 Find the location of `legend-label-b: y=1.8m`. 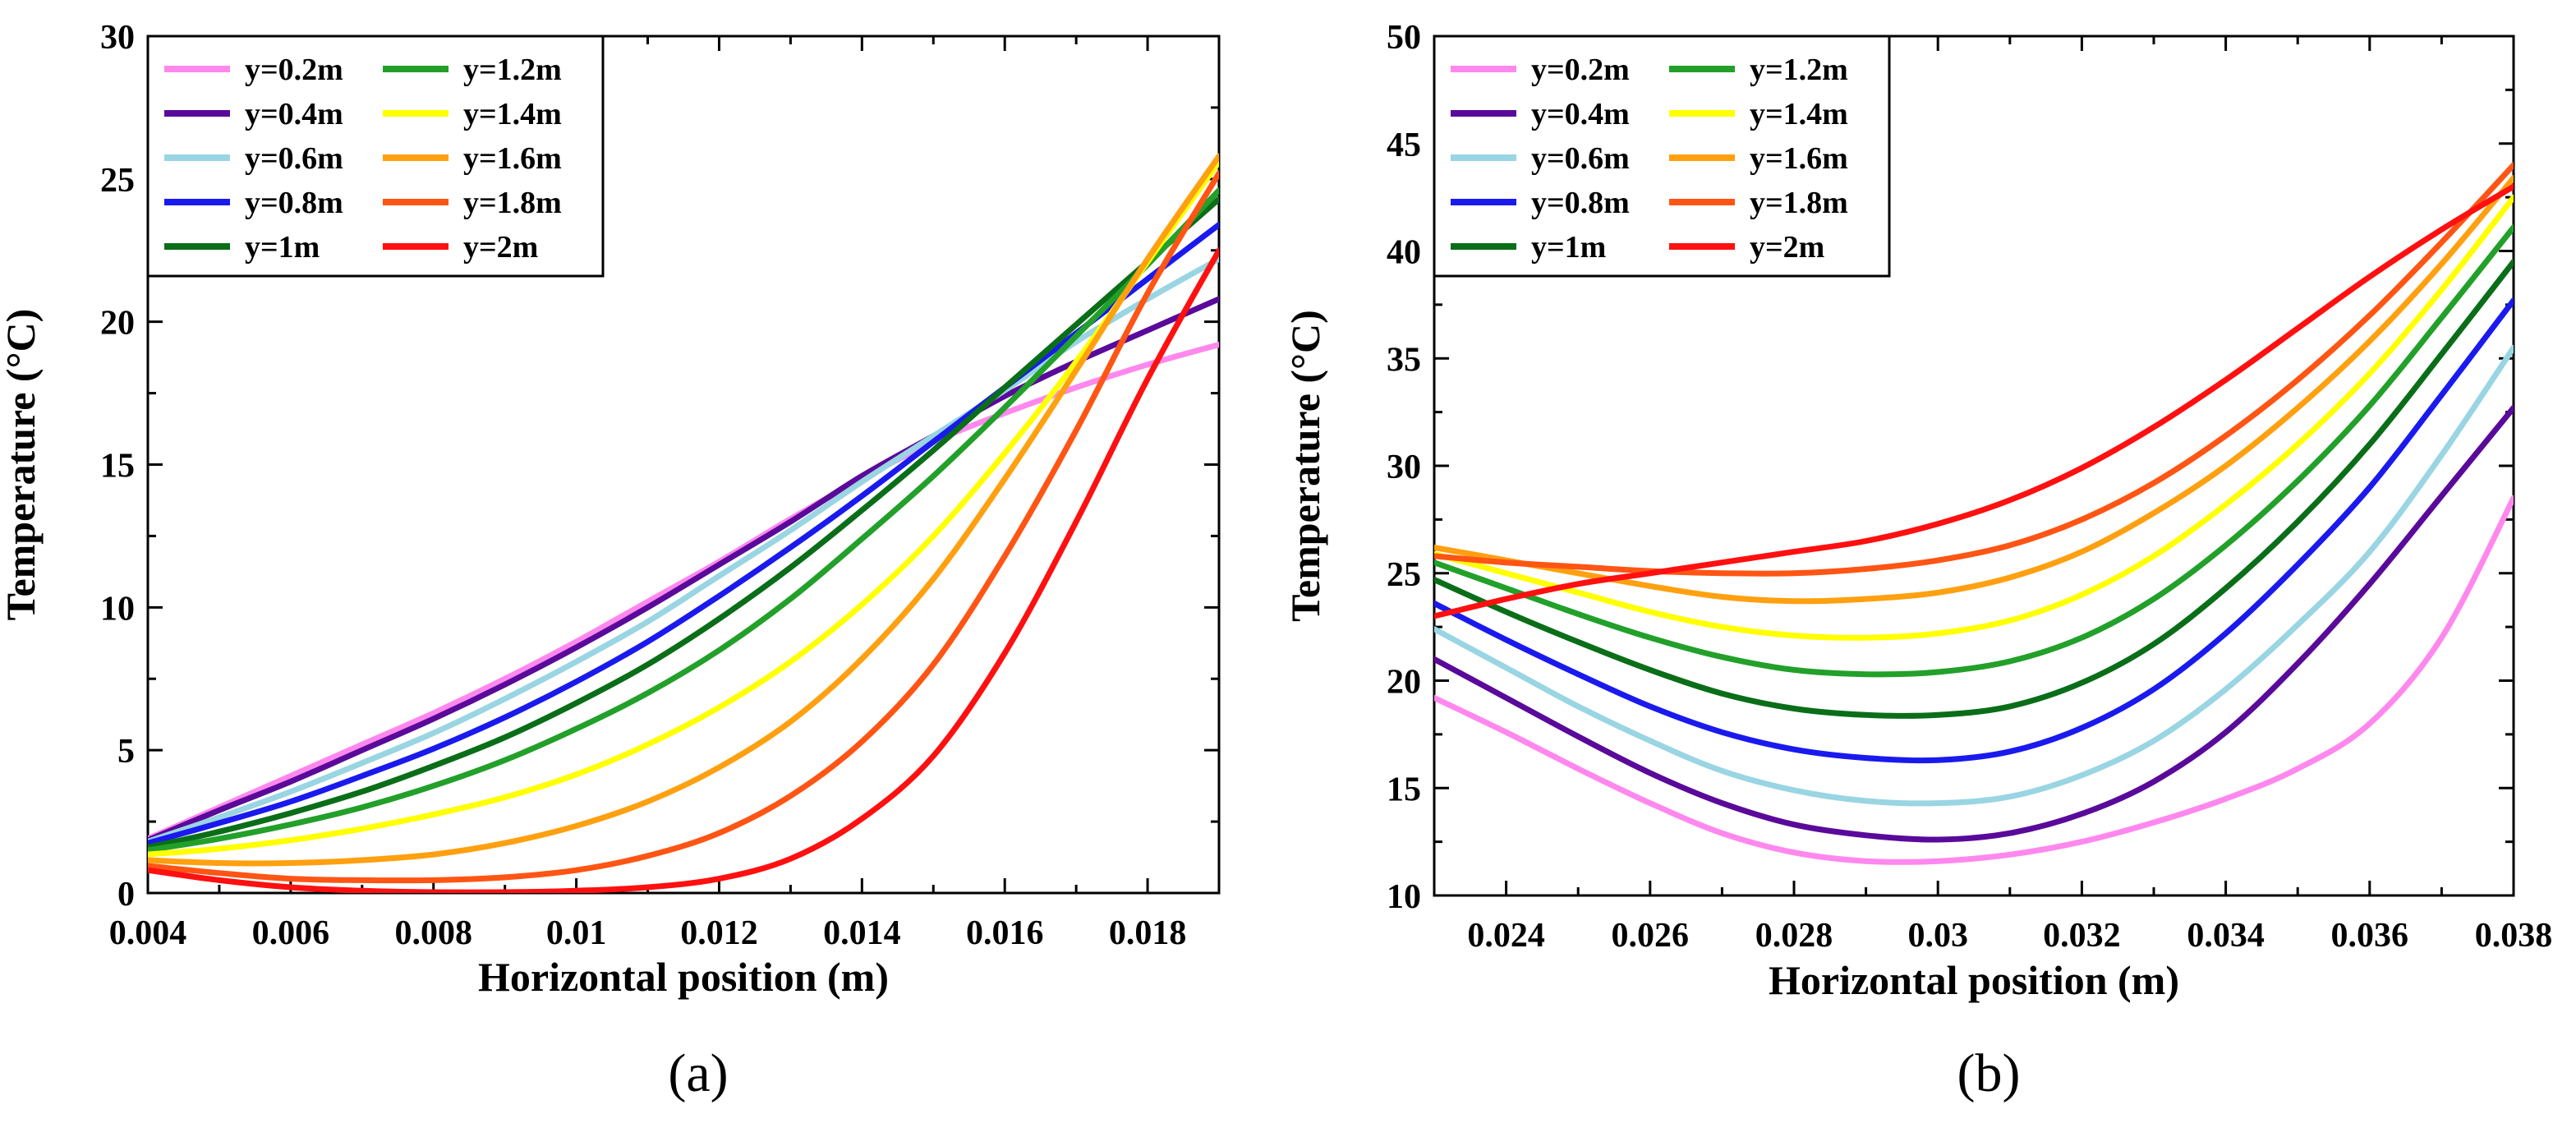

legend-label-b: y=1.8m is located at coordinates (1799, 203).